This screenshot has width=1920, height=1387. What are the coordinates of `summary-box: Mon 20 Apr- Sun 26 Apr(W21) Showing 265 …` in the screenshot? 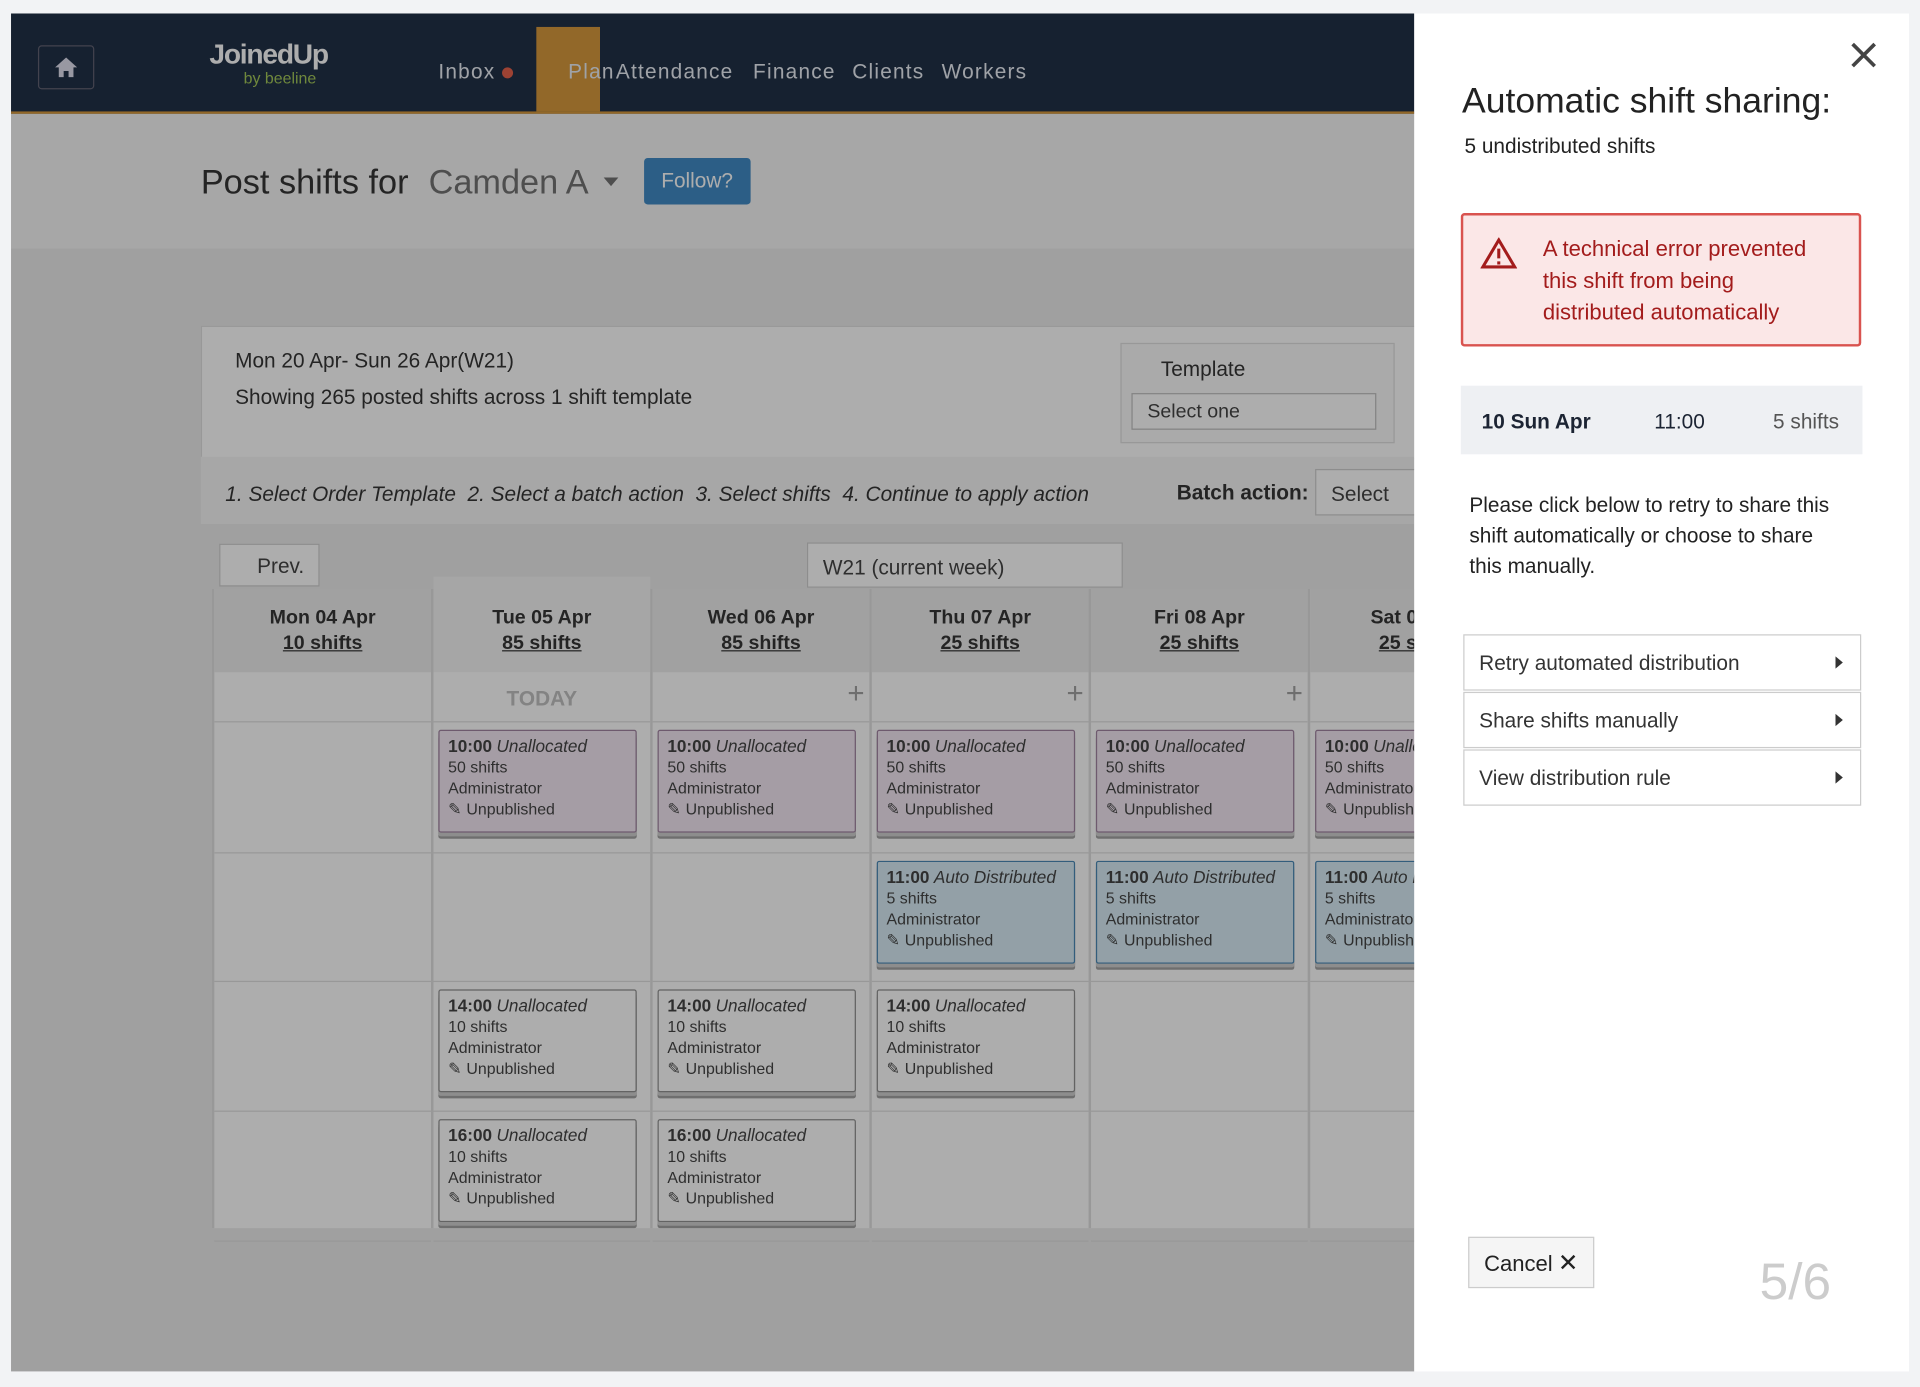 It's located at (807, 392).